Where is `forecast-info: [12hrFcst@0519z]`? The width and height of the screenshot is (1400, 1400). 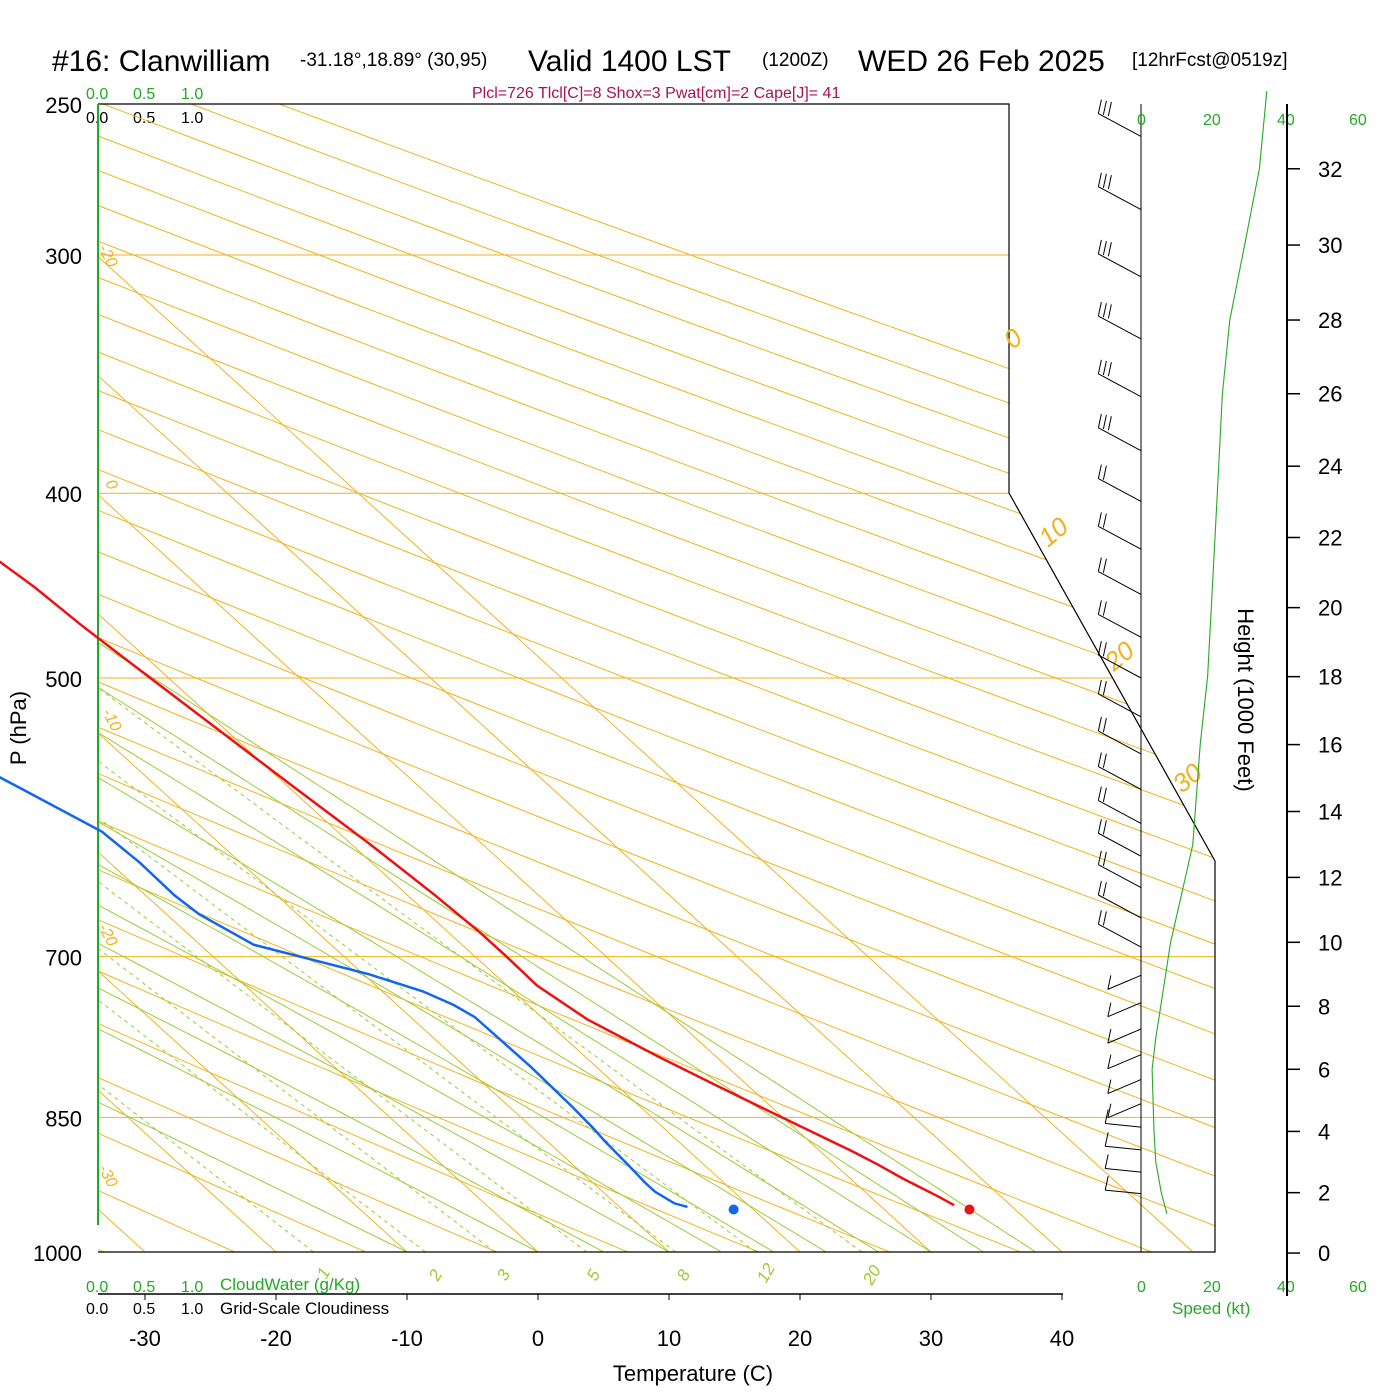 forecast-info: [12hrFcst@0519z] is located at coordinates (1210, 60).